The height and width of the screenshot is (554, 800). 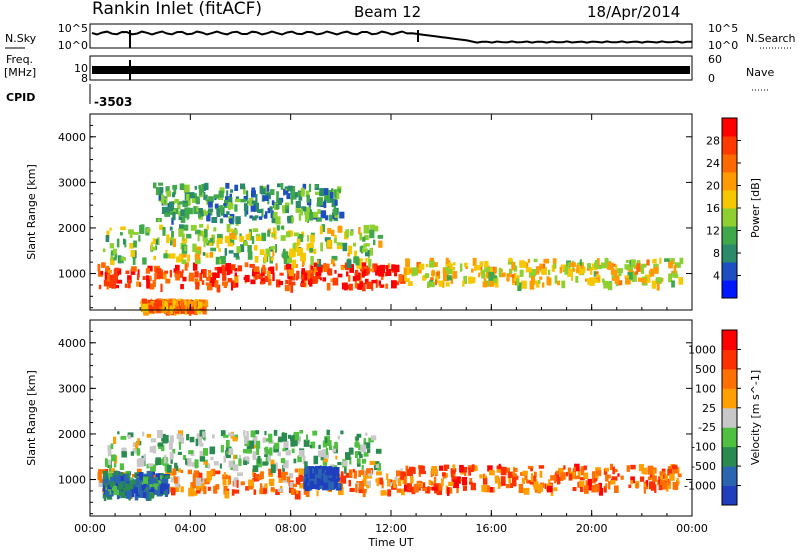 What do you see at coordinates (81, 68) in the screenshot?
I see `freq-tick-high: 10` at bounding box center [81, 68].